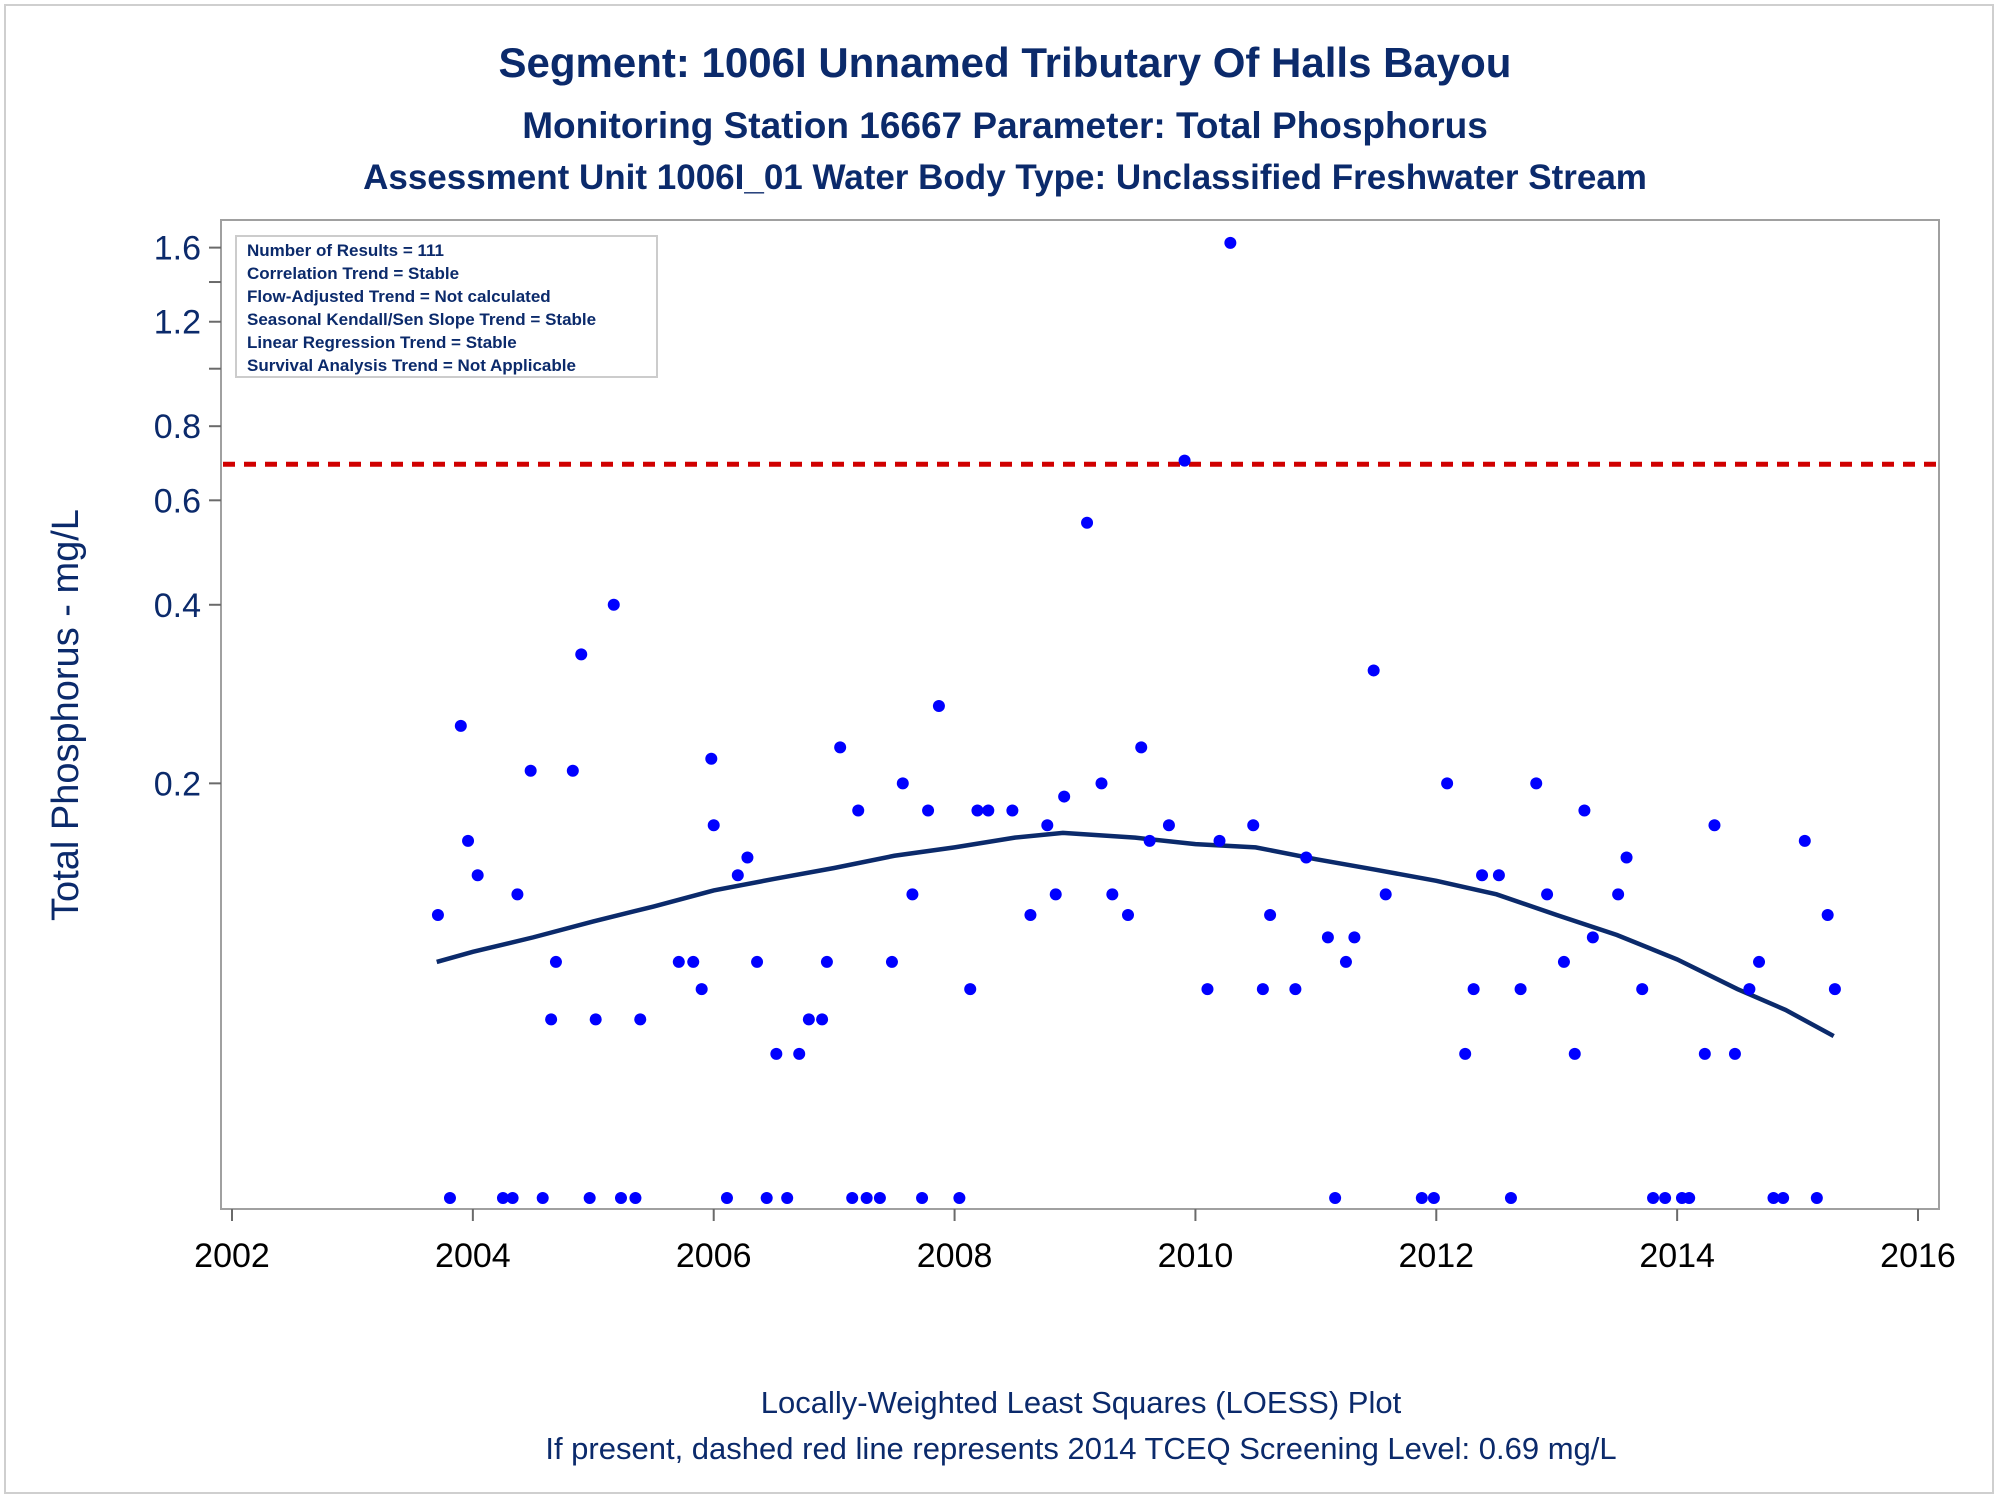 Image resolution: width=2000 pixels, height=1500 pixels. Describe the element at coordinates (177, 323) in the screenshot. I see `y-tick-label: 1.2` at that location.